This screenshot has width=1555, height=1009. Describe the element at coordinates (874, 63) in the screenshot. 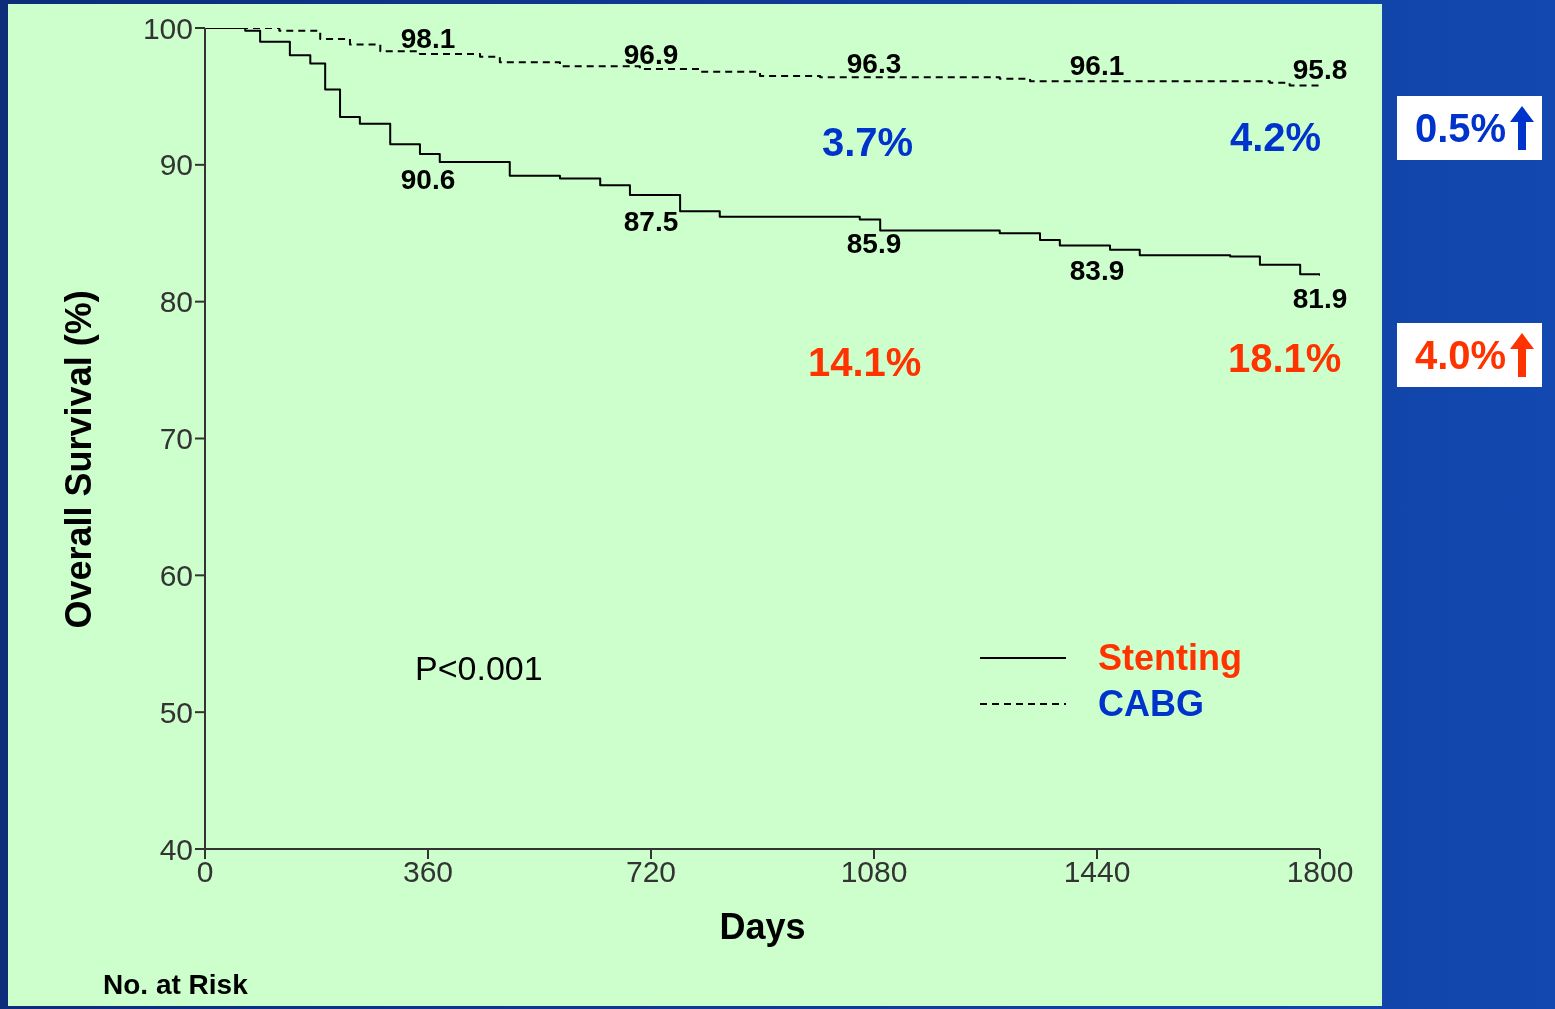

I see `annotation: 96.3` at that location.